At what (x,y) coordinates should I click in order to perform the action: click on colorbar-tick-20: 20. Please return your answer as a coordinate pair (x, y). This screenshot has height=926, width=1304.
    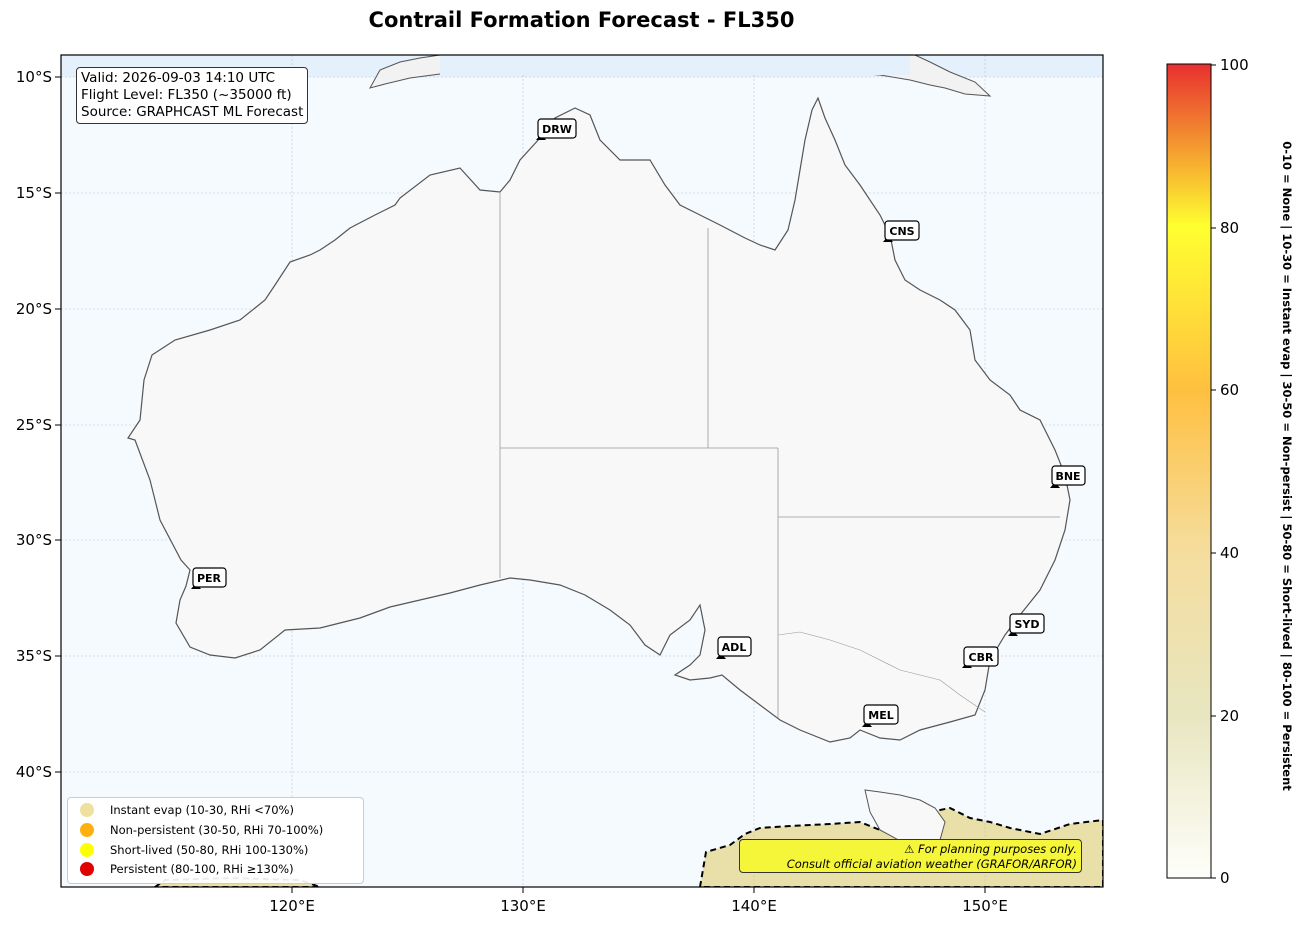
    Looking at the image, I should click on (1230, 716).